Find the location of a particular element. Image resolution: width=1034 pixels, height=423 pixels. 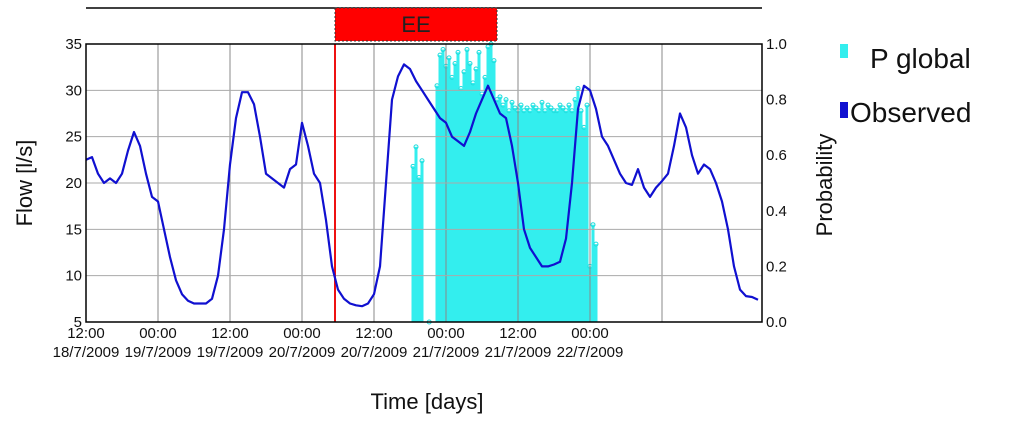

y-axis-title: Flow [l/s] is located at coordinates (24, 183).